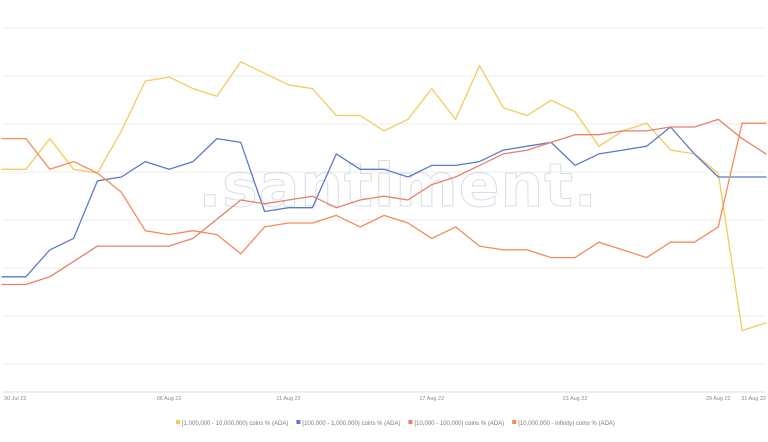 This screenshot has height=442, width=768. What do you see at coordinates (397, 186) in the screenshot?
I see `santiment-watermark: .santiment.` at bounding box center [397, 186].